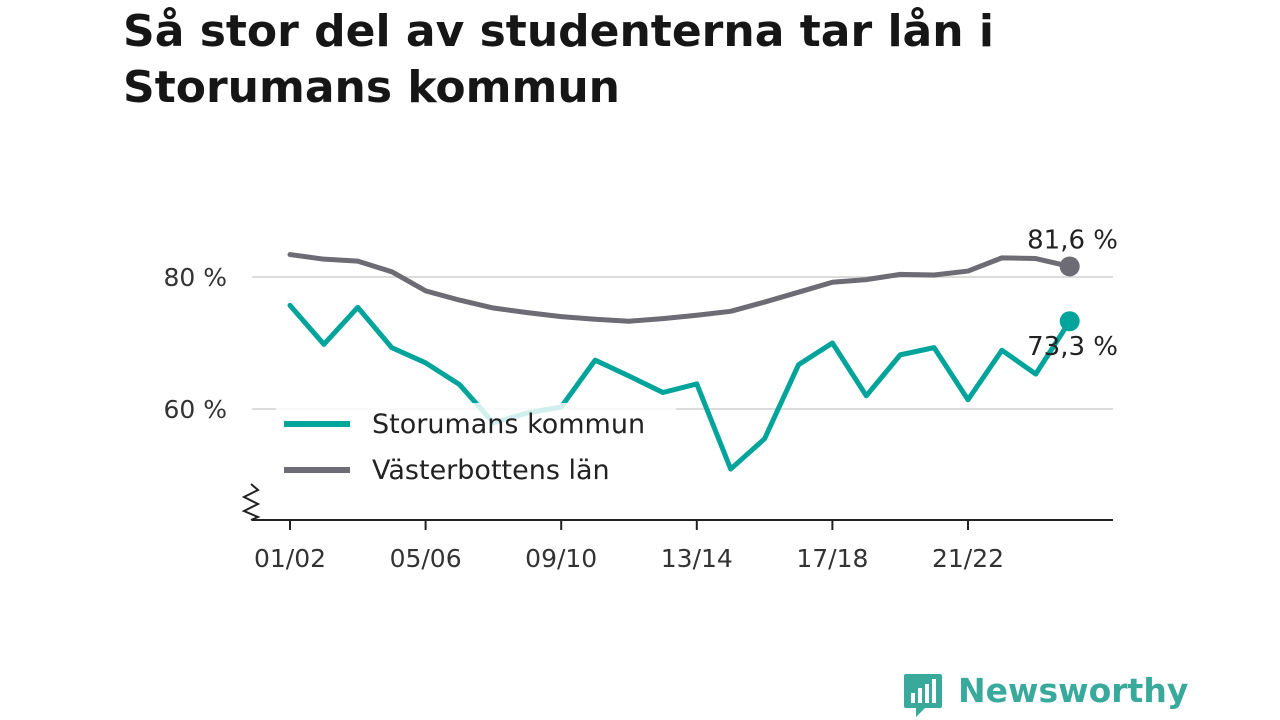 Image resolution: width=1280 pixels, height=720 pixels. I want to click on end-label-storuman: 73,3 %, so click(1072, 347).